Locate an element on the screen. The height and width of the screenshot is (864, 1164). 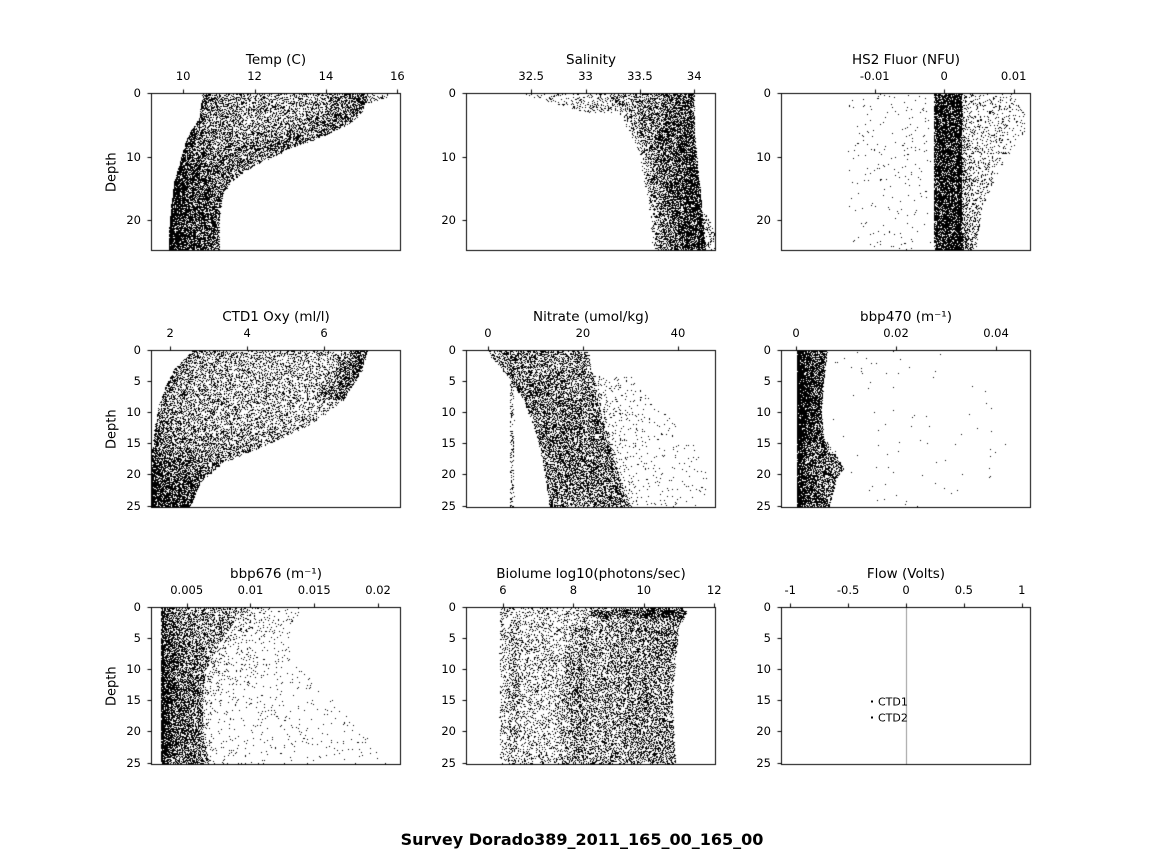
subplot-salinity: Salinity 32.5 33 33.5 34 0 10 20 is located at coordinates (581, 154).